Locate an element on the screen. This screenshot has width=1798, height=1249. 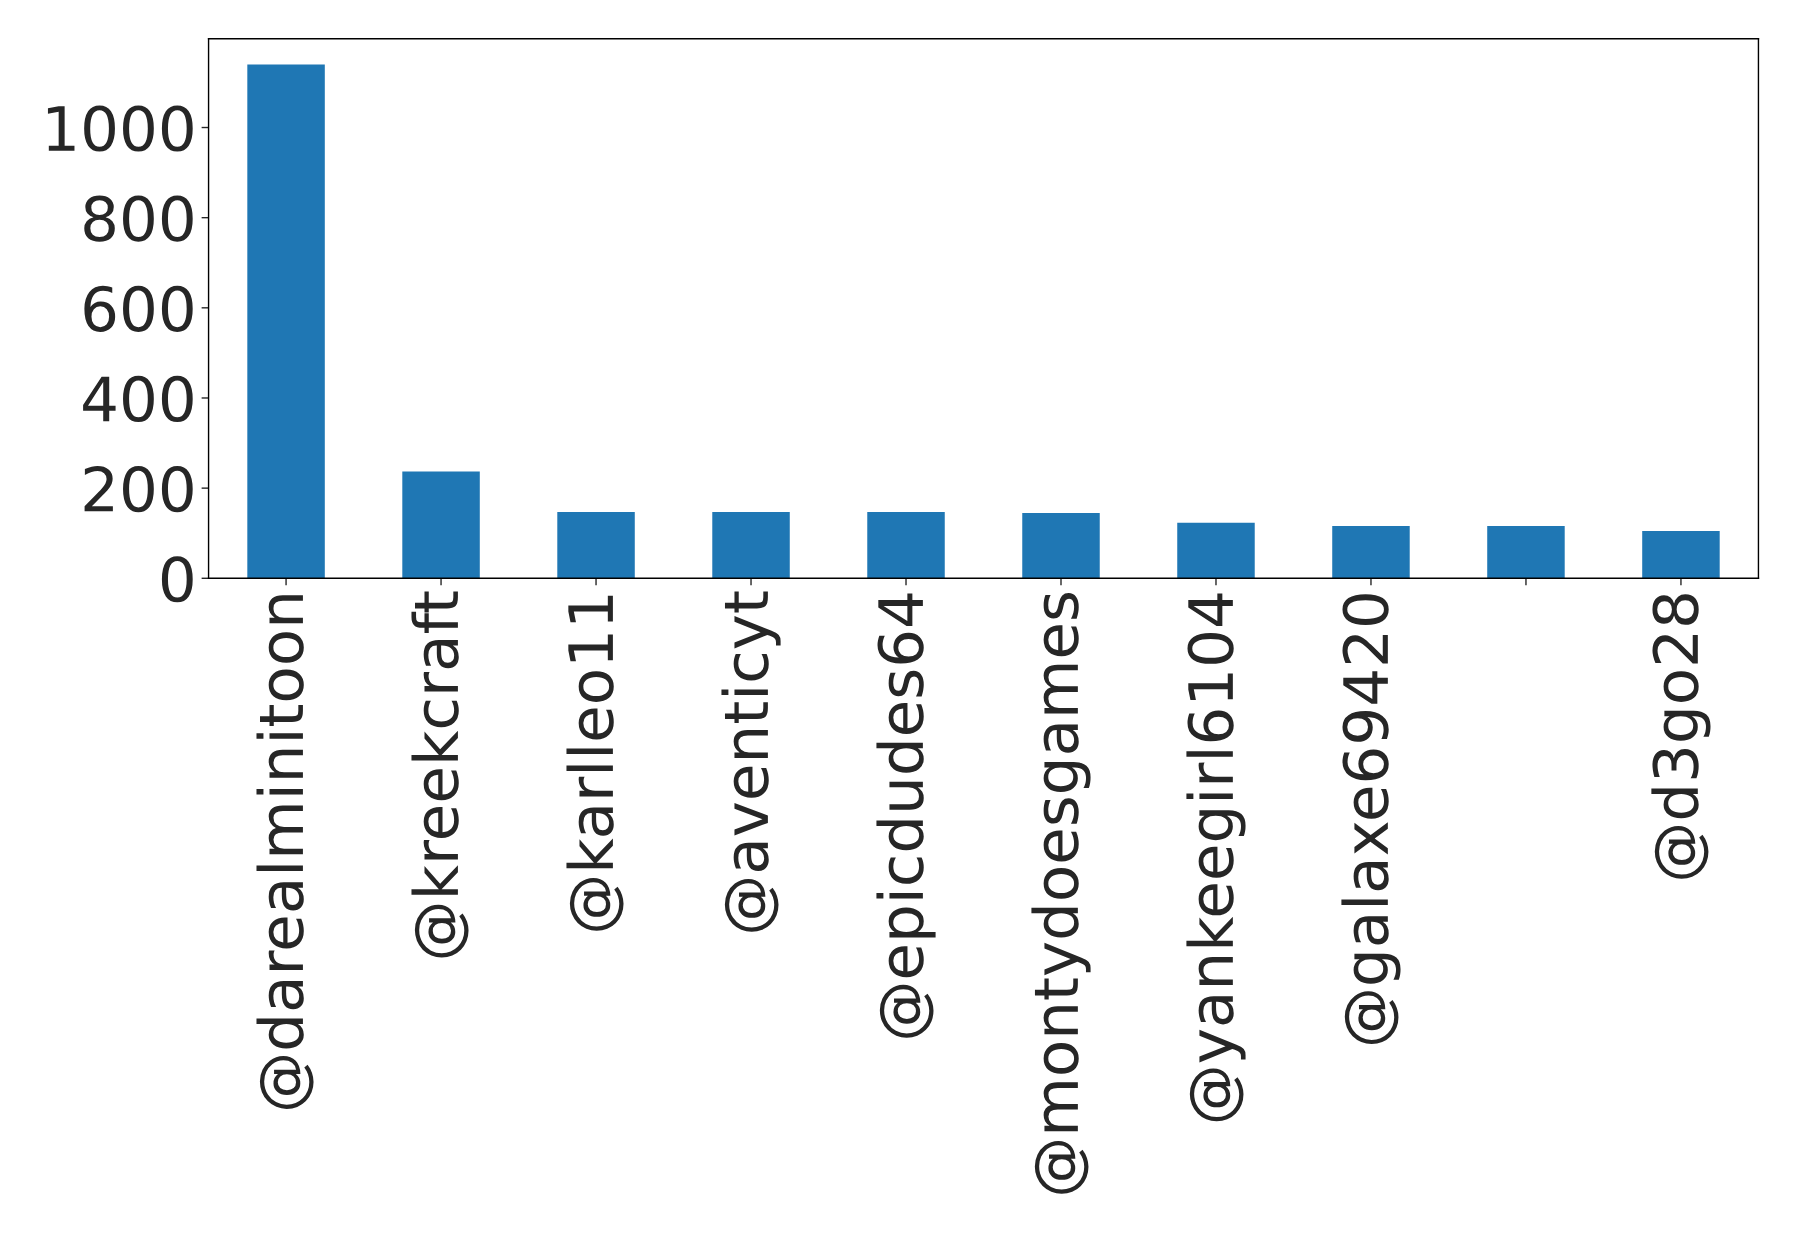
x-tick-label: @karlleo11 is located at coordinates (595, 763).